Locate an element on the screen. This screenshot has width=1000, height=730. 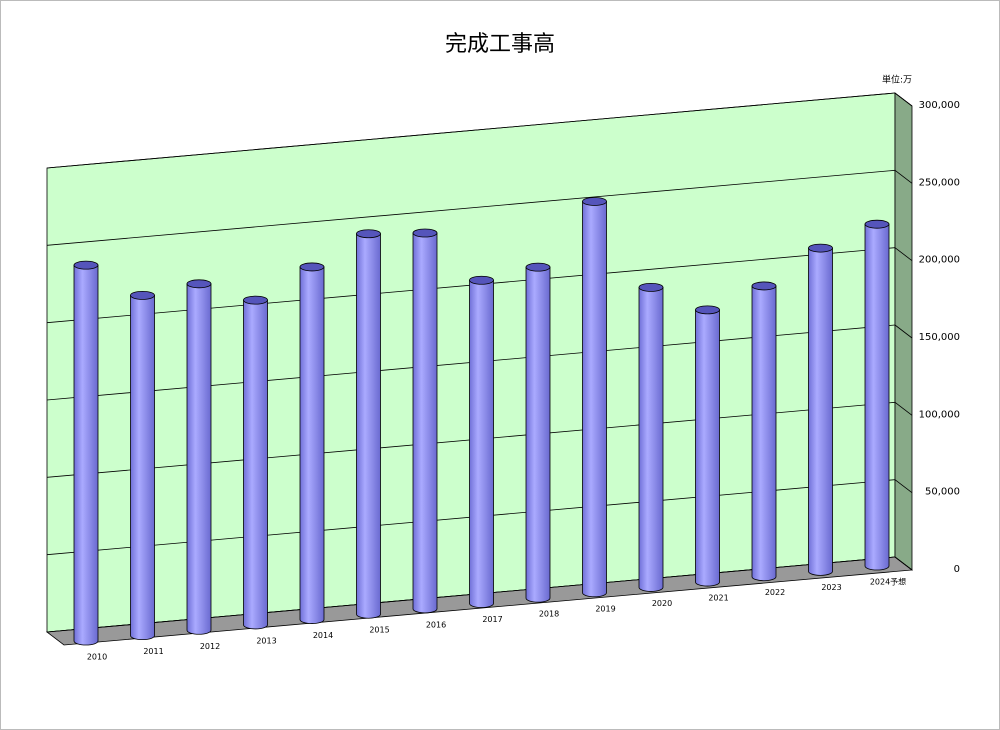
x-tick-label: 2020 is located at coordinates (662, 603).